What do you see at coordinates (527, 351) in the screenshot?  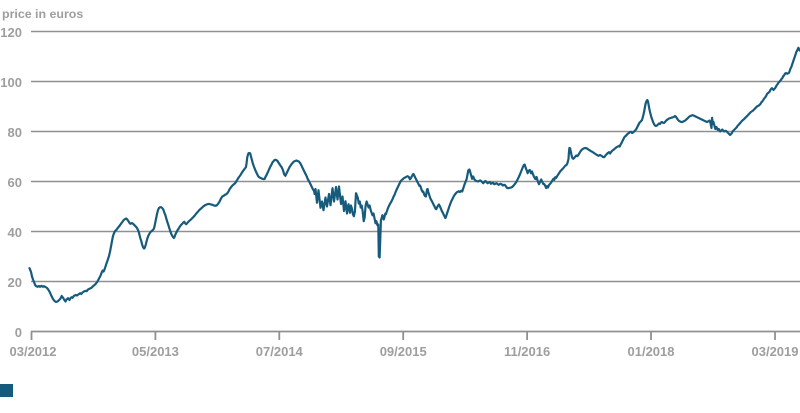 I see `svg-text: 11/2016` at bounding box center [527, 351].